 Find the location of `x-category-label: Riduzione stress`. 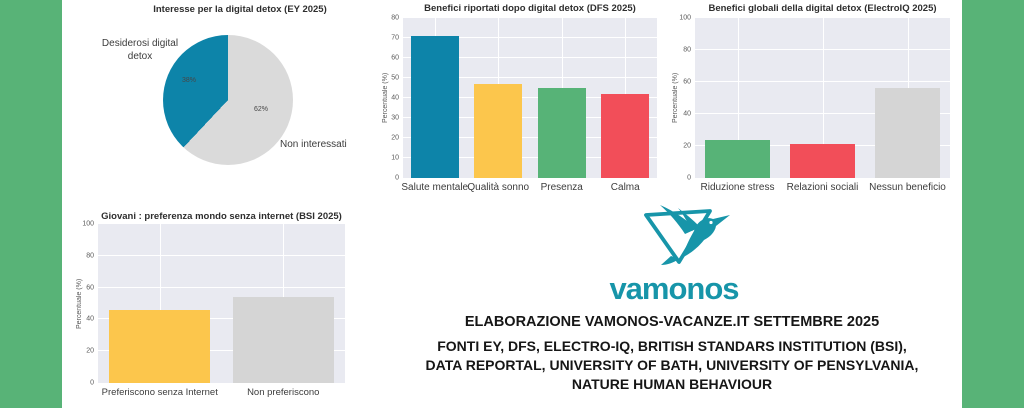

x-category-label: Riduzione stress is located at coordinates (737, 187).